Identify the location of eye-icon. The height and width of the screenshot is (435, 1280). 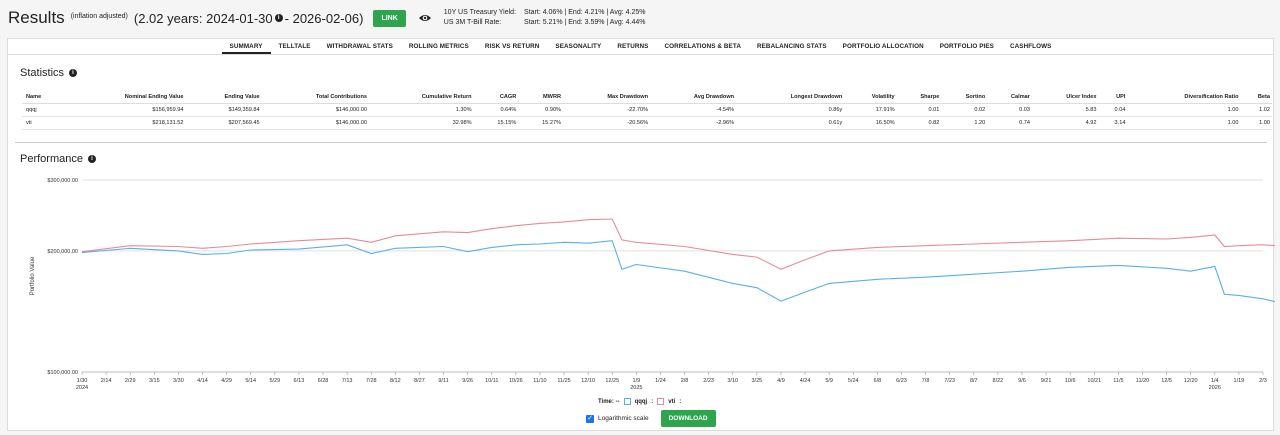
(425, 18).